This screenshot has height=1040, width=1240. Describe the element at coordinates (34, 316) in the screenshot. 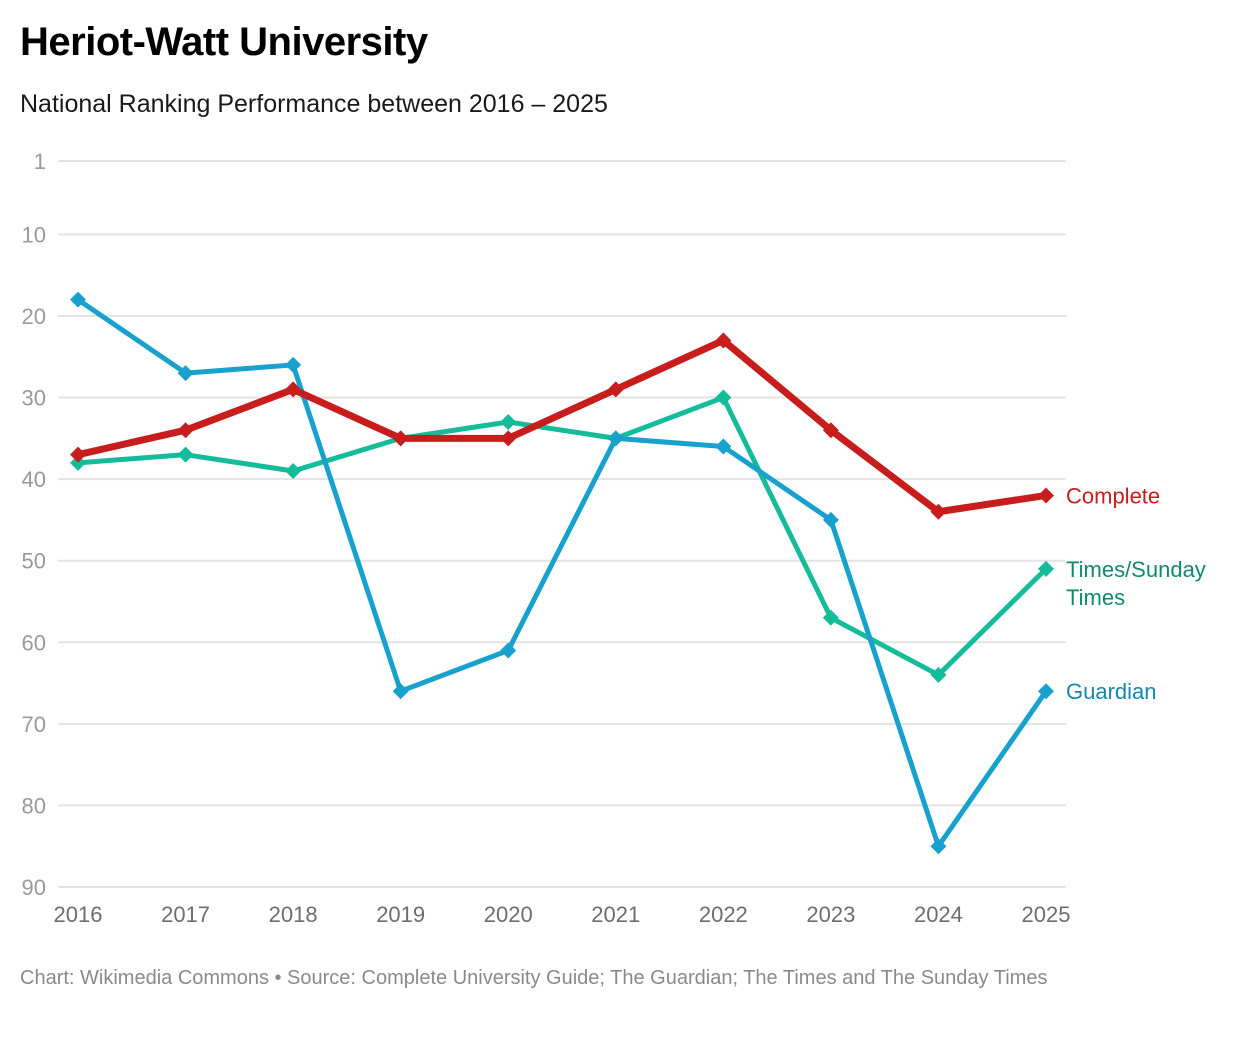

I see `y-tick-label: 20` at that location.